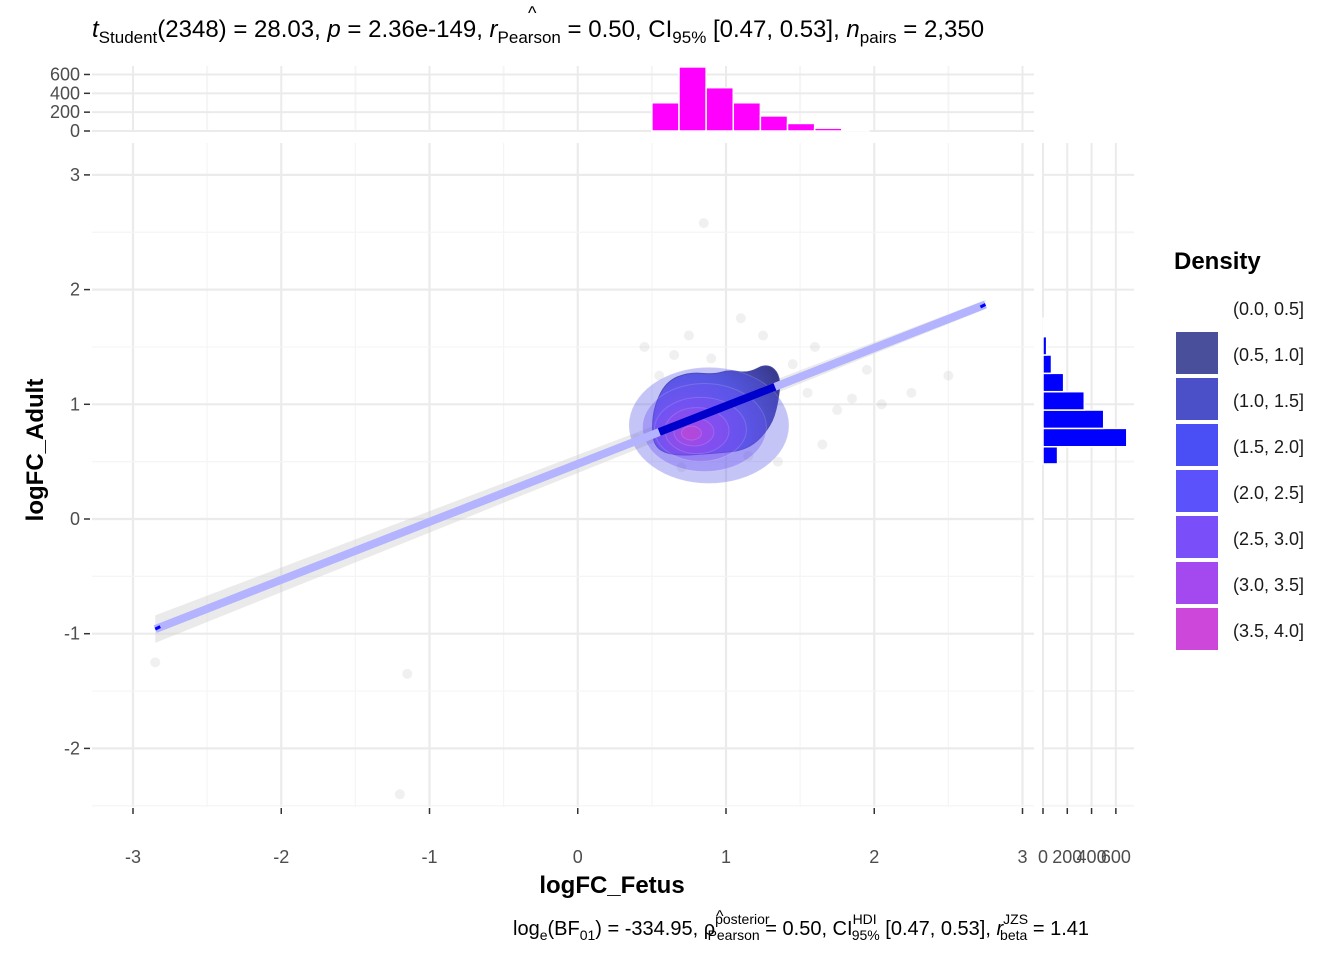 The width and height of the screenshot is (1344, 960). I want to click on y-axis-tick-label: 0, so click(75, 519).